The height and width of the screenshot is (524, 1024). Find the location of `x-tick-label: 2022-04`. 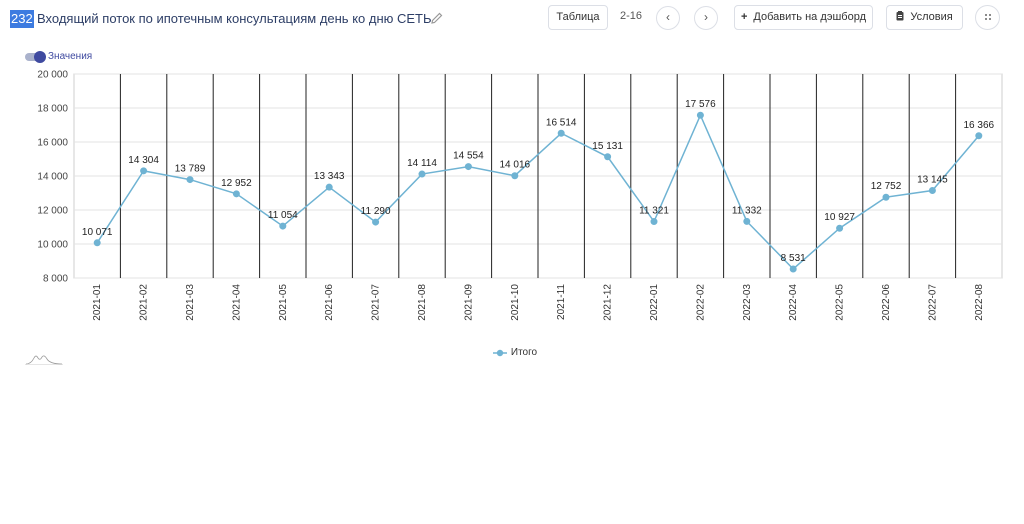

x-tick-label: 2022-04 is located at coordinates (793, 302).